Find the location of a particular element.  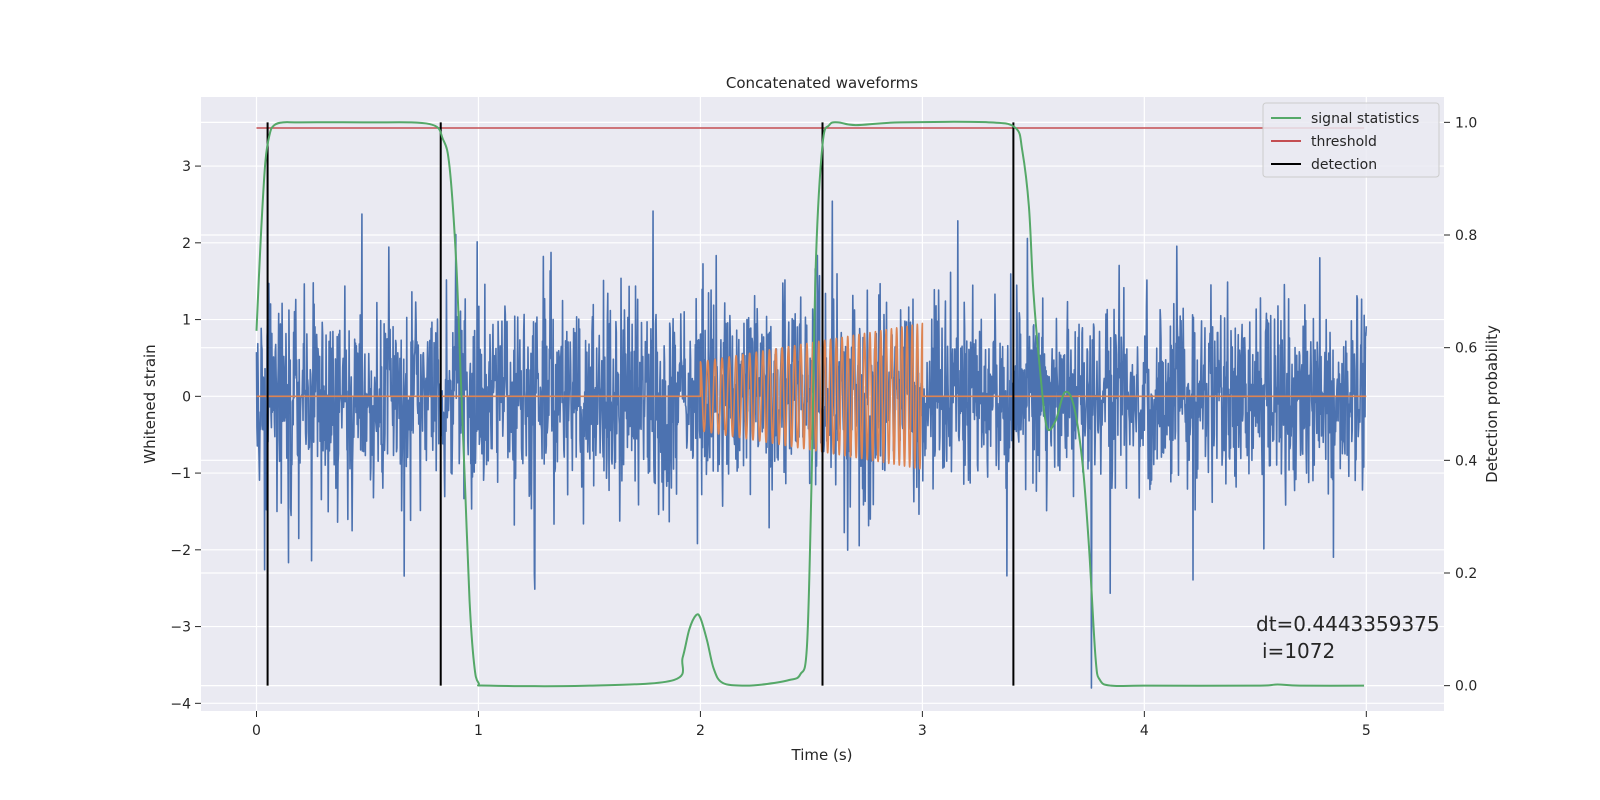

legend-label: threshold is located at coordinates (1344, 142).